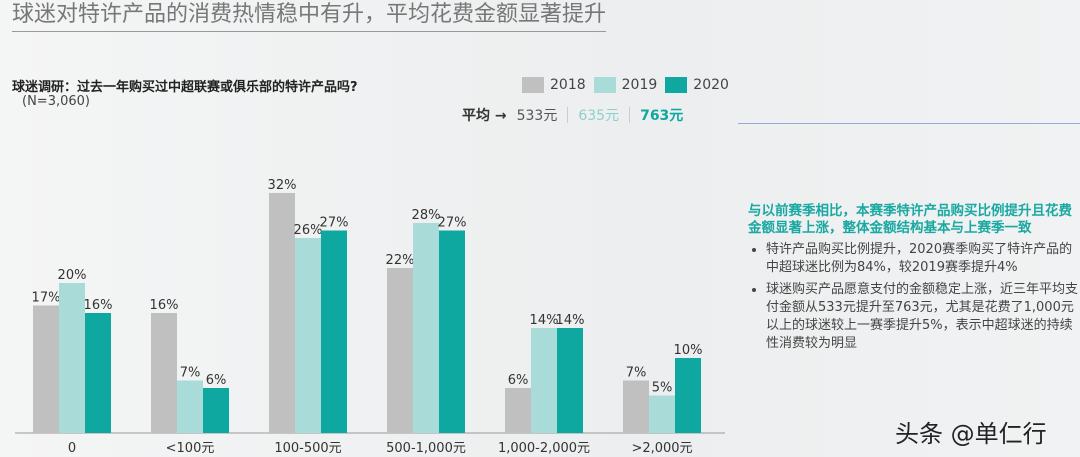  What do you see at coordinates (56, 101) in the screenshot?
I see `sample-size: (N=3,060)` at bounding box center [56, 101].